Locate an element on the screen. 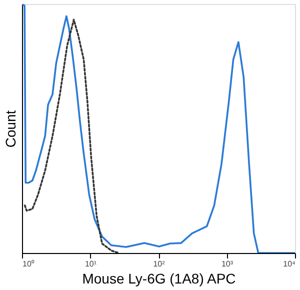 This screenshot has height=290, width=300. x-axis-title: Mouse Ly-6G (1A8) APC is located at coordinates (159, 278).